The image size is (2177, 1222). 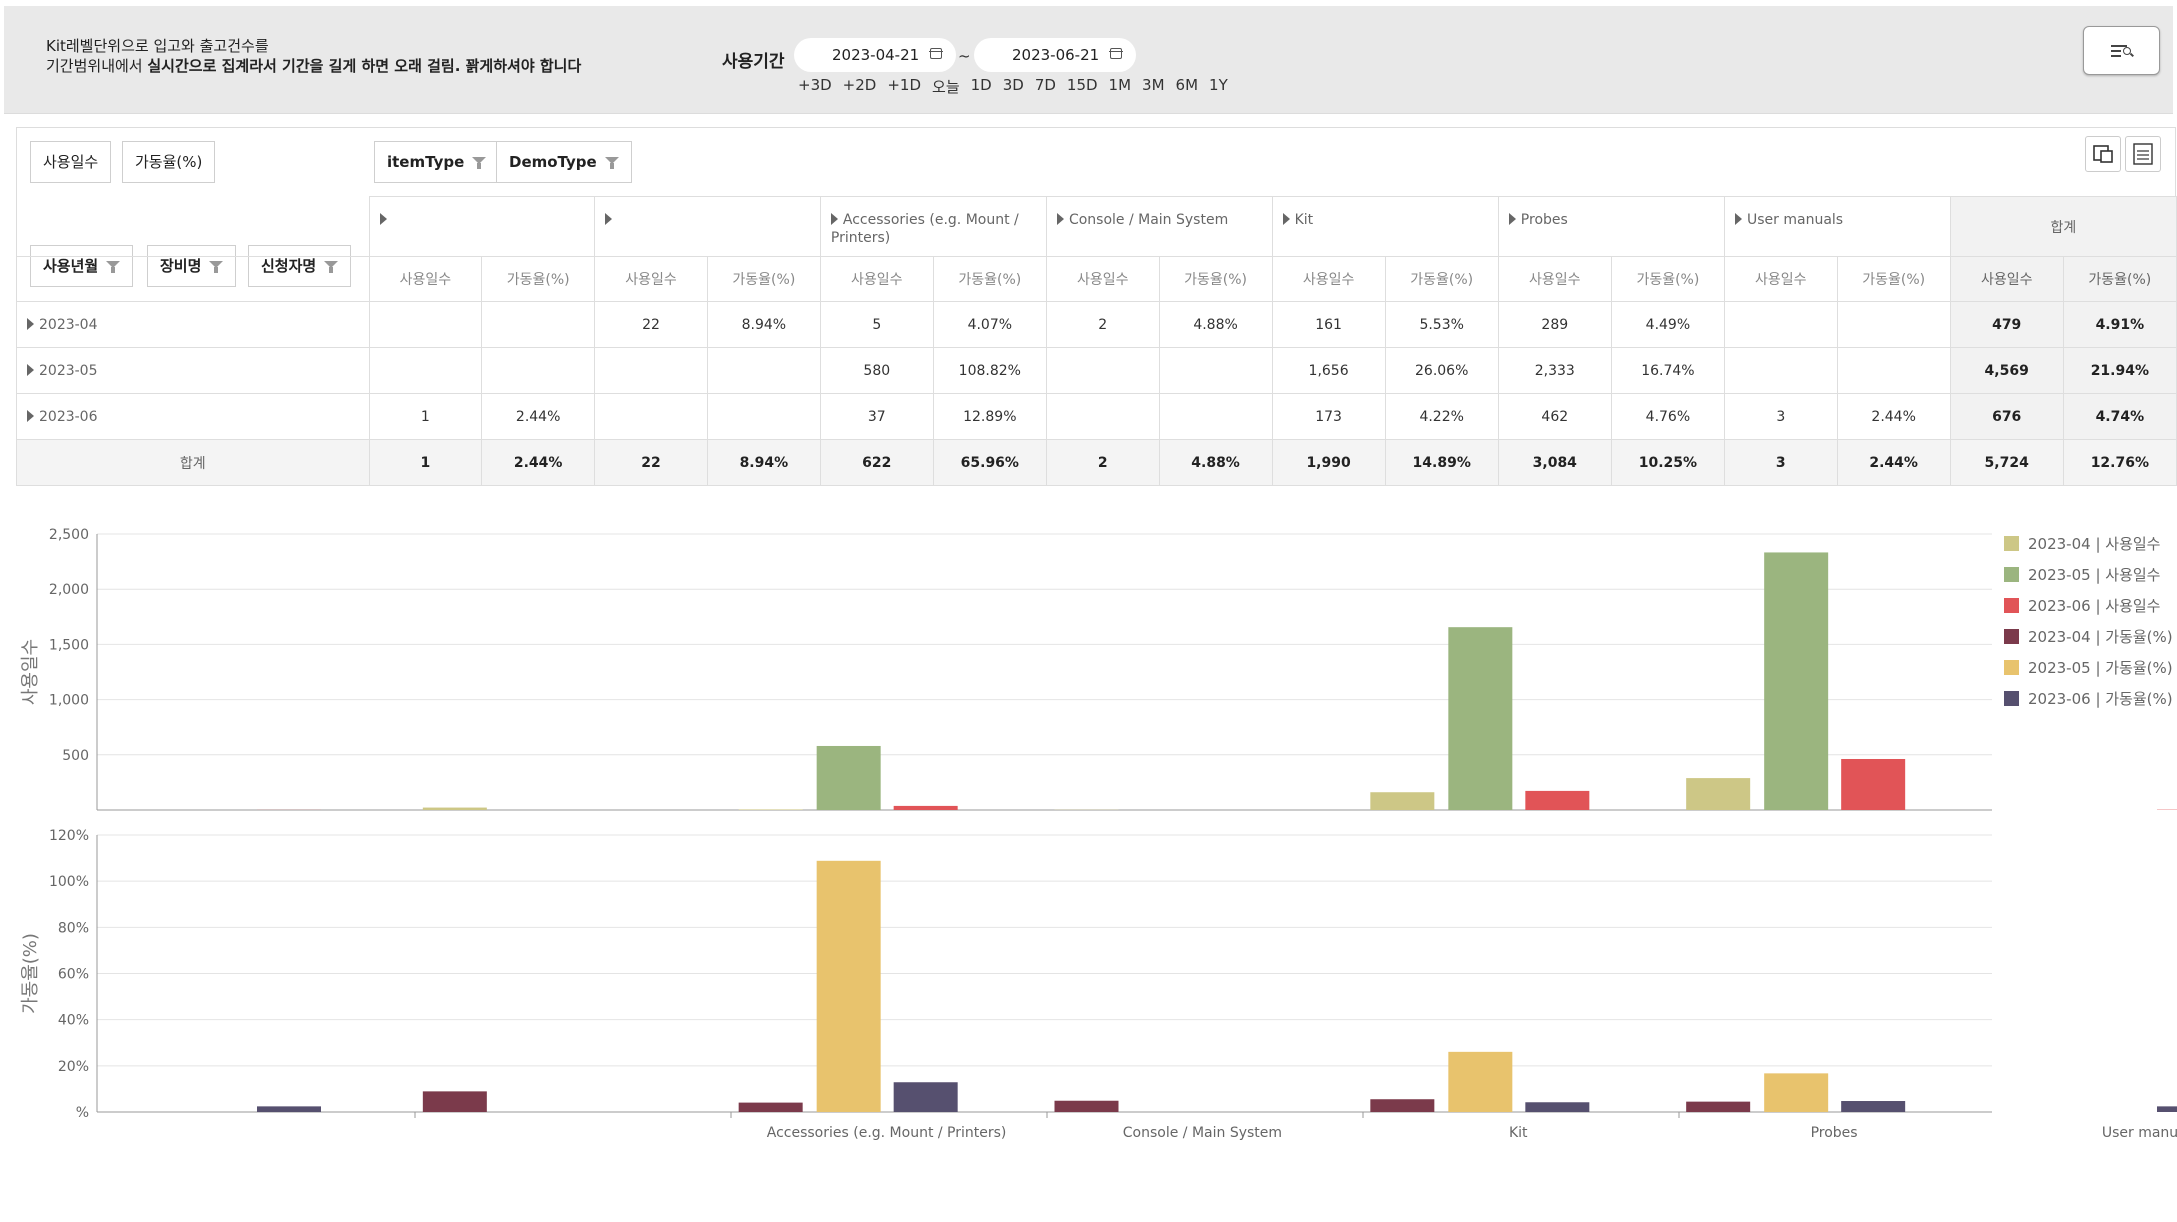 I want to click on data-cell: 3, so click(x=1781, y=416).